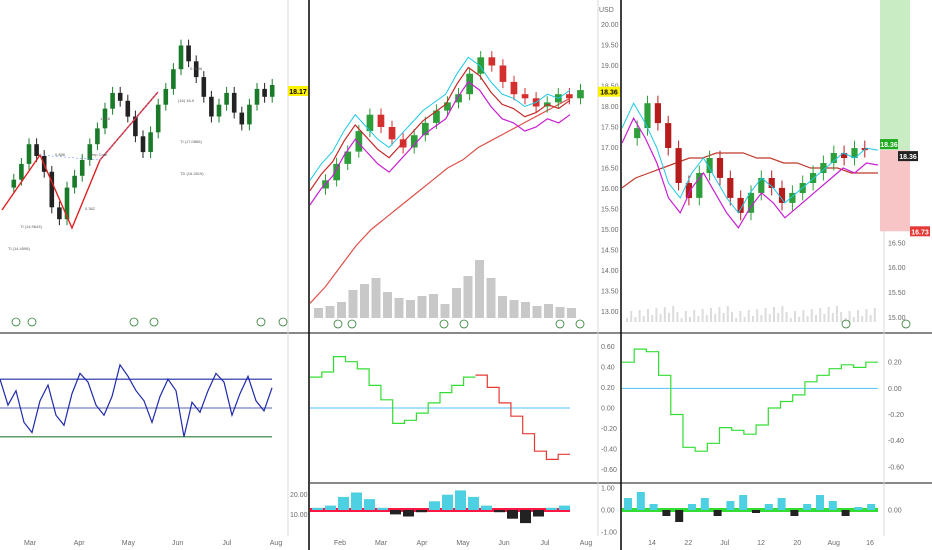  What do you see at coordinates (897, 318) in the screenshot?
I see `y-tick-label: 15.00` at bounding box center [897, 318].